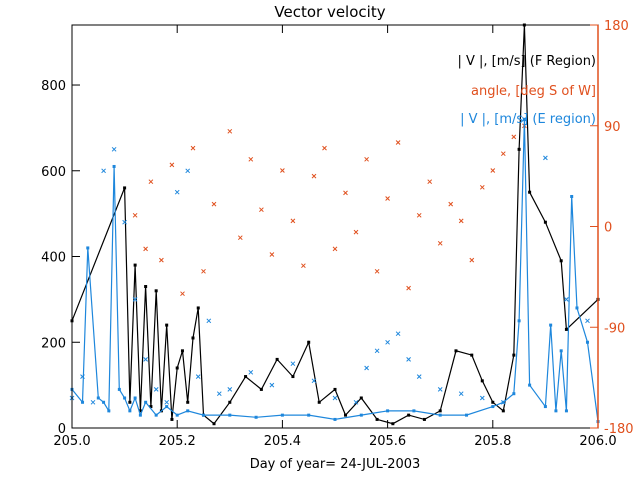 This screenshot has height=480, width=640. What do you see at coordinates (53, 258) in the screenshot?
I see `y-left-tick-label: 400` at bounding box center [53, 258].